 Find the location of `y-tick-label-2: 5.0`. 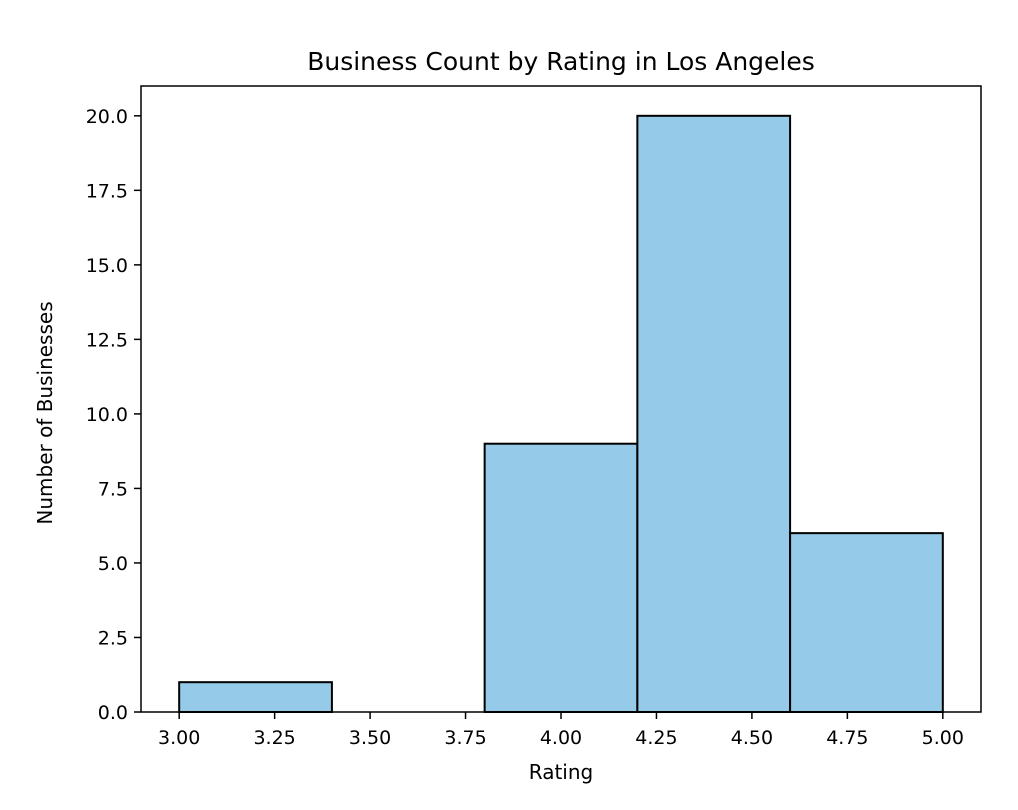

y-tick-label-2: 5.0 is located at coordinates (113, 564).